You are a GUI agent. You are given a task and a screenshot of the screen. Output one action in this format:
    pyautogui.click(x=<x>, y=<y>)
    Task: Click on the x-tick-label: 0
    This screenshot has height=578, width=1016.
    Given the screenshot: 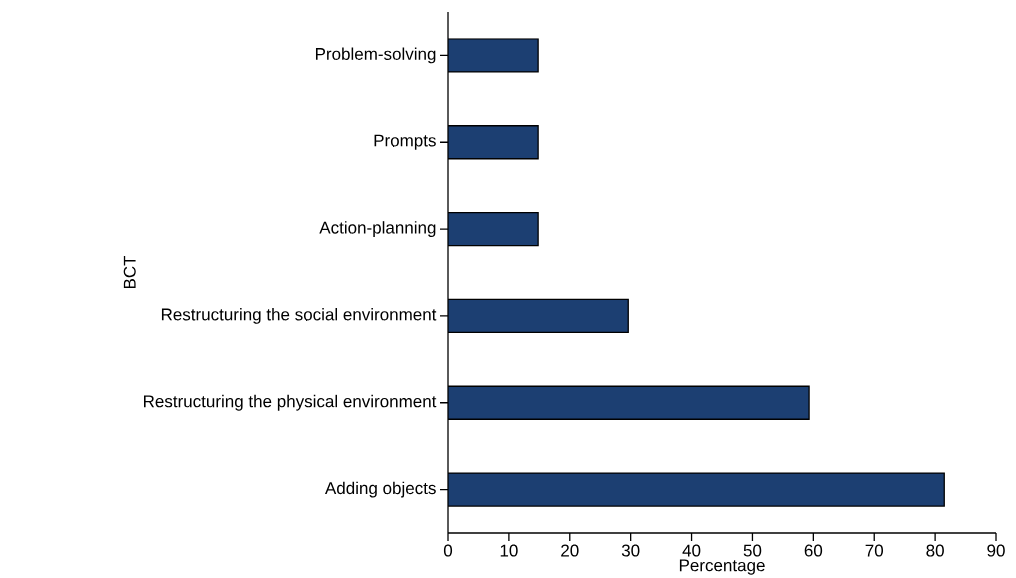 What is the action you would take?
    pyautogui.click(x=448, y=550)
    